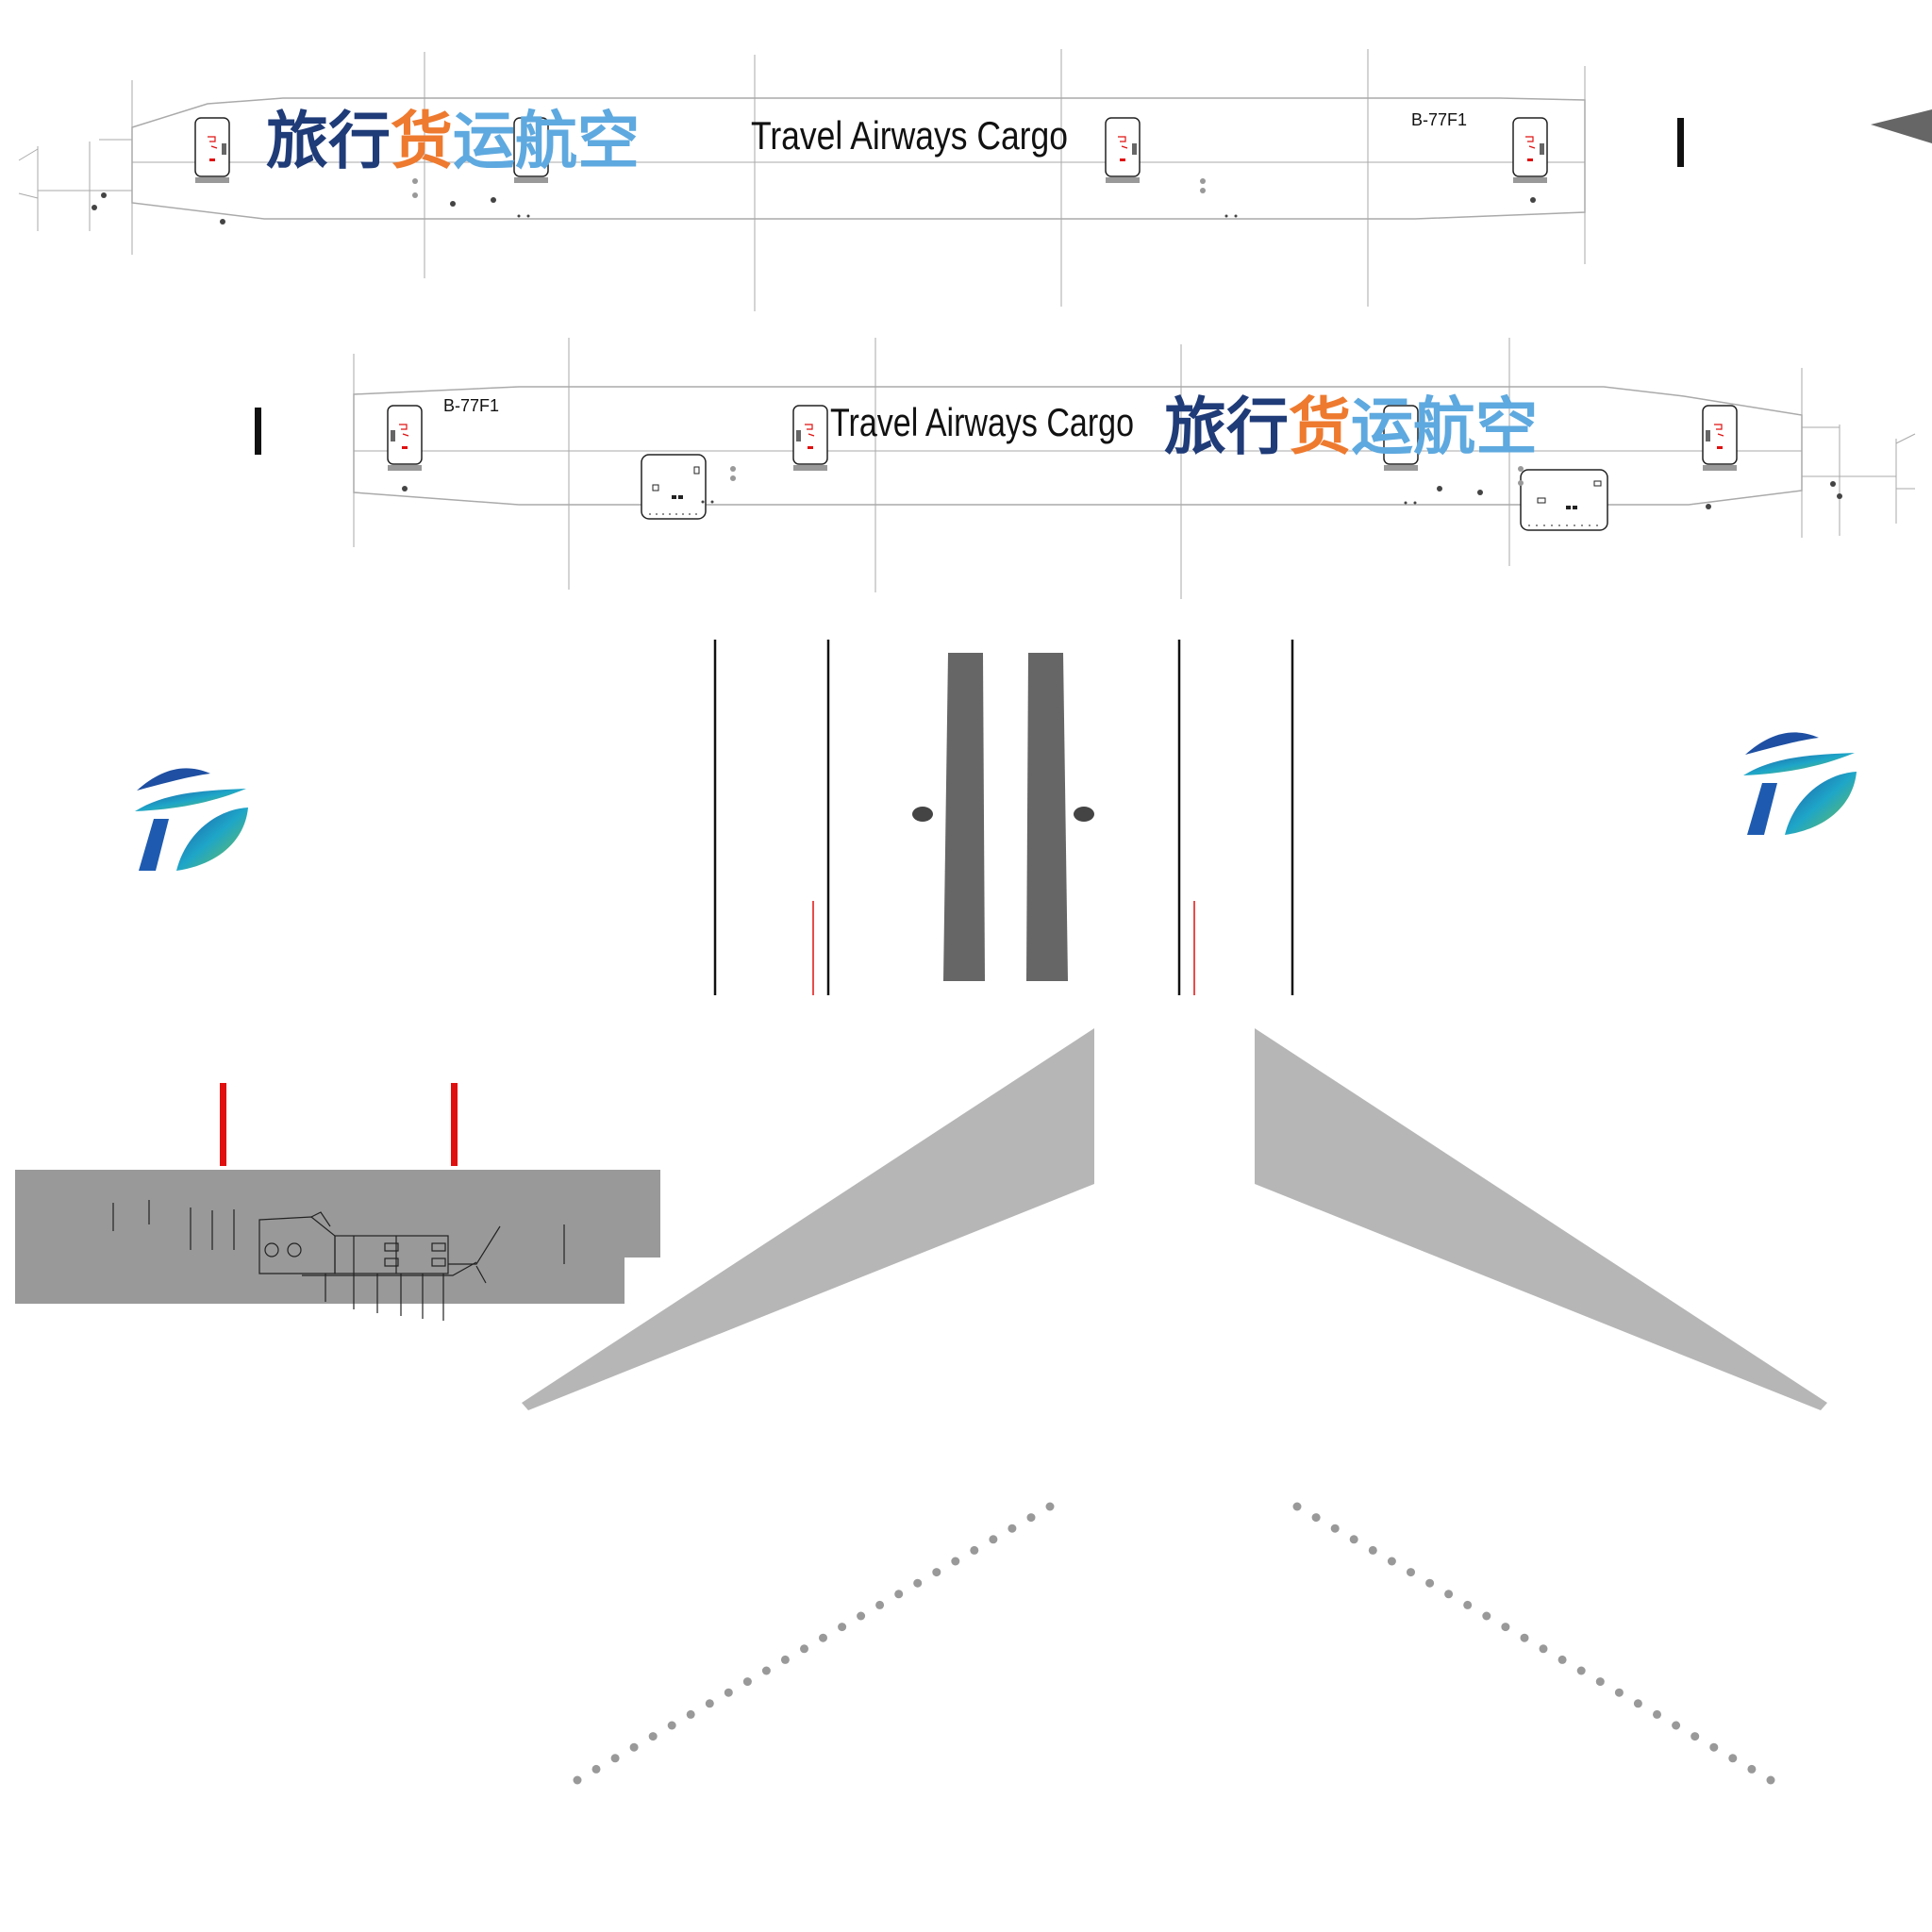  What do you see at coordinates (1902, 126) in the screenshot?
I see `nose-cone` at bounding box center [1902, 126].